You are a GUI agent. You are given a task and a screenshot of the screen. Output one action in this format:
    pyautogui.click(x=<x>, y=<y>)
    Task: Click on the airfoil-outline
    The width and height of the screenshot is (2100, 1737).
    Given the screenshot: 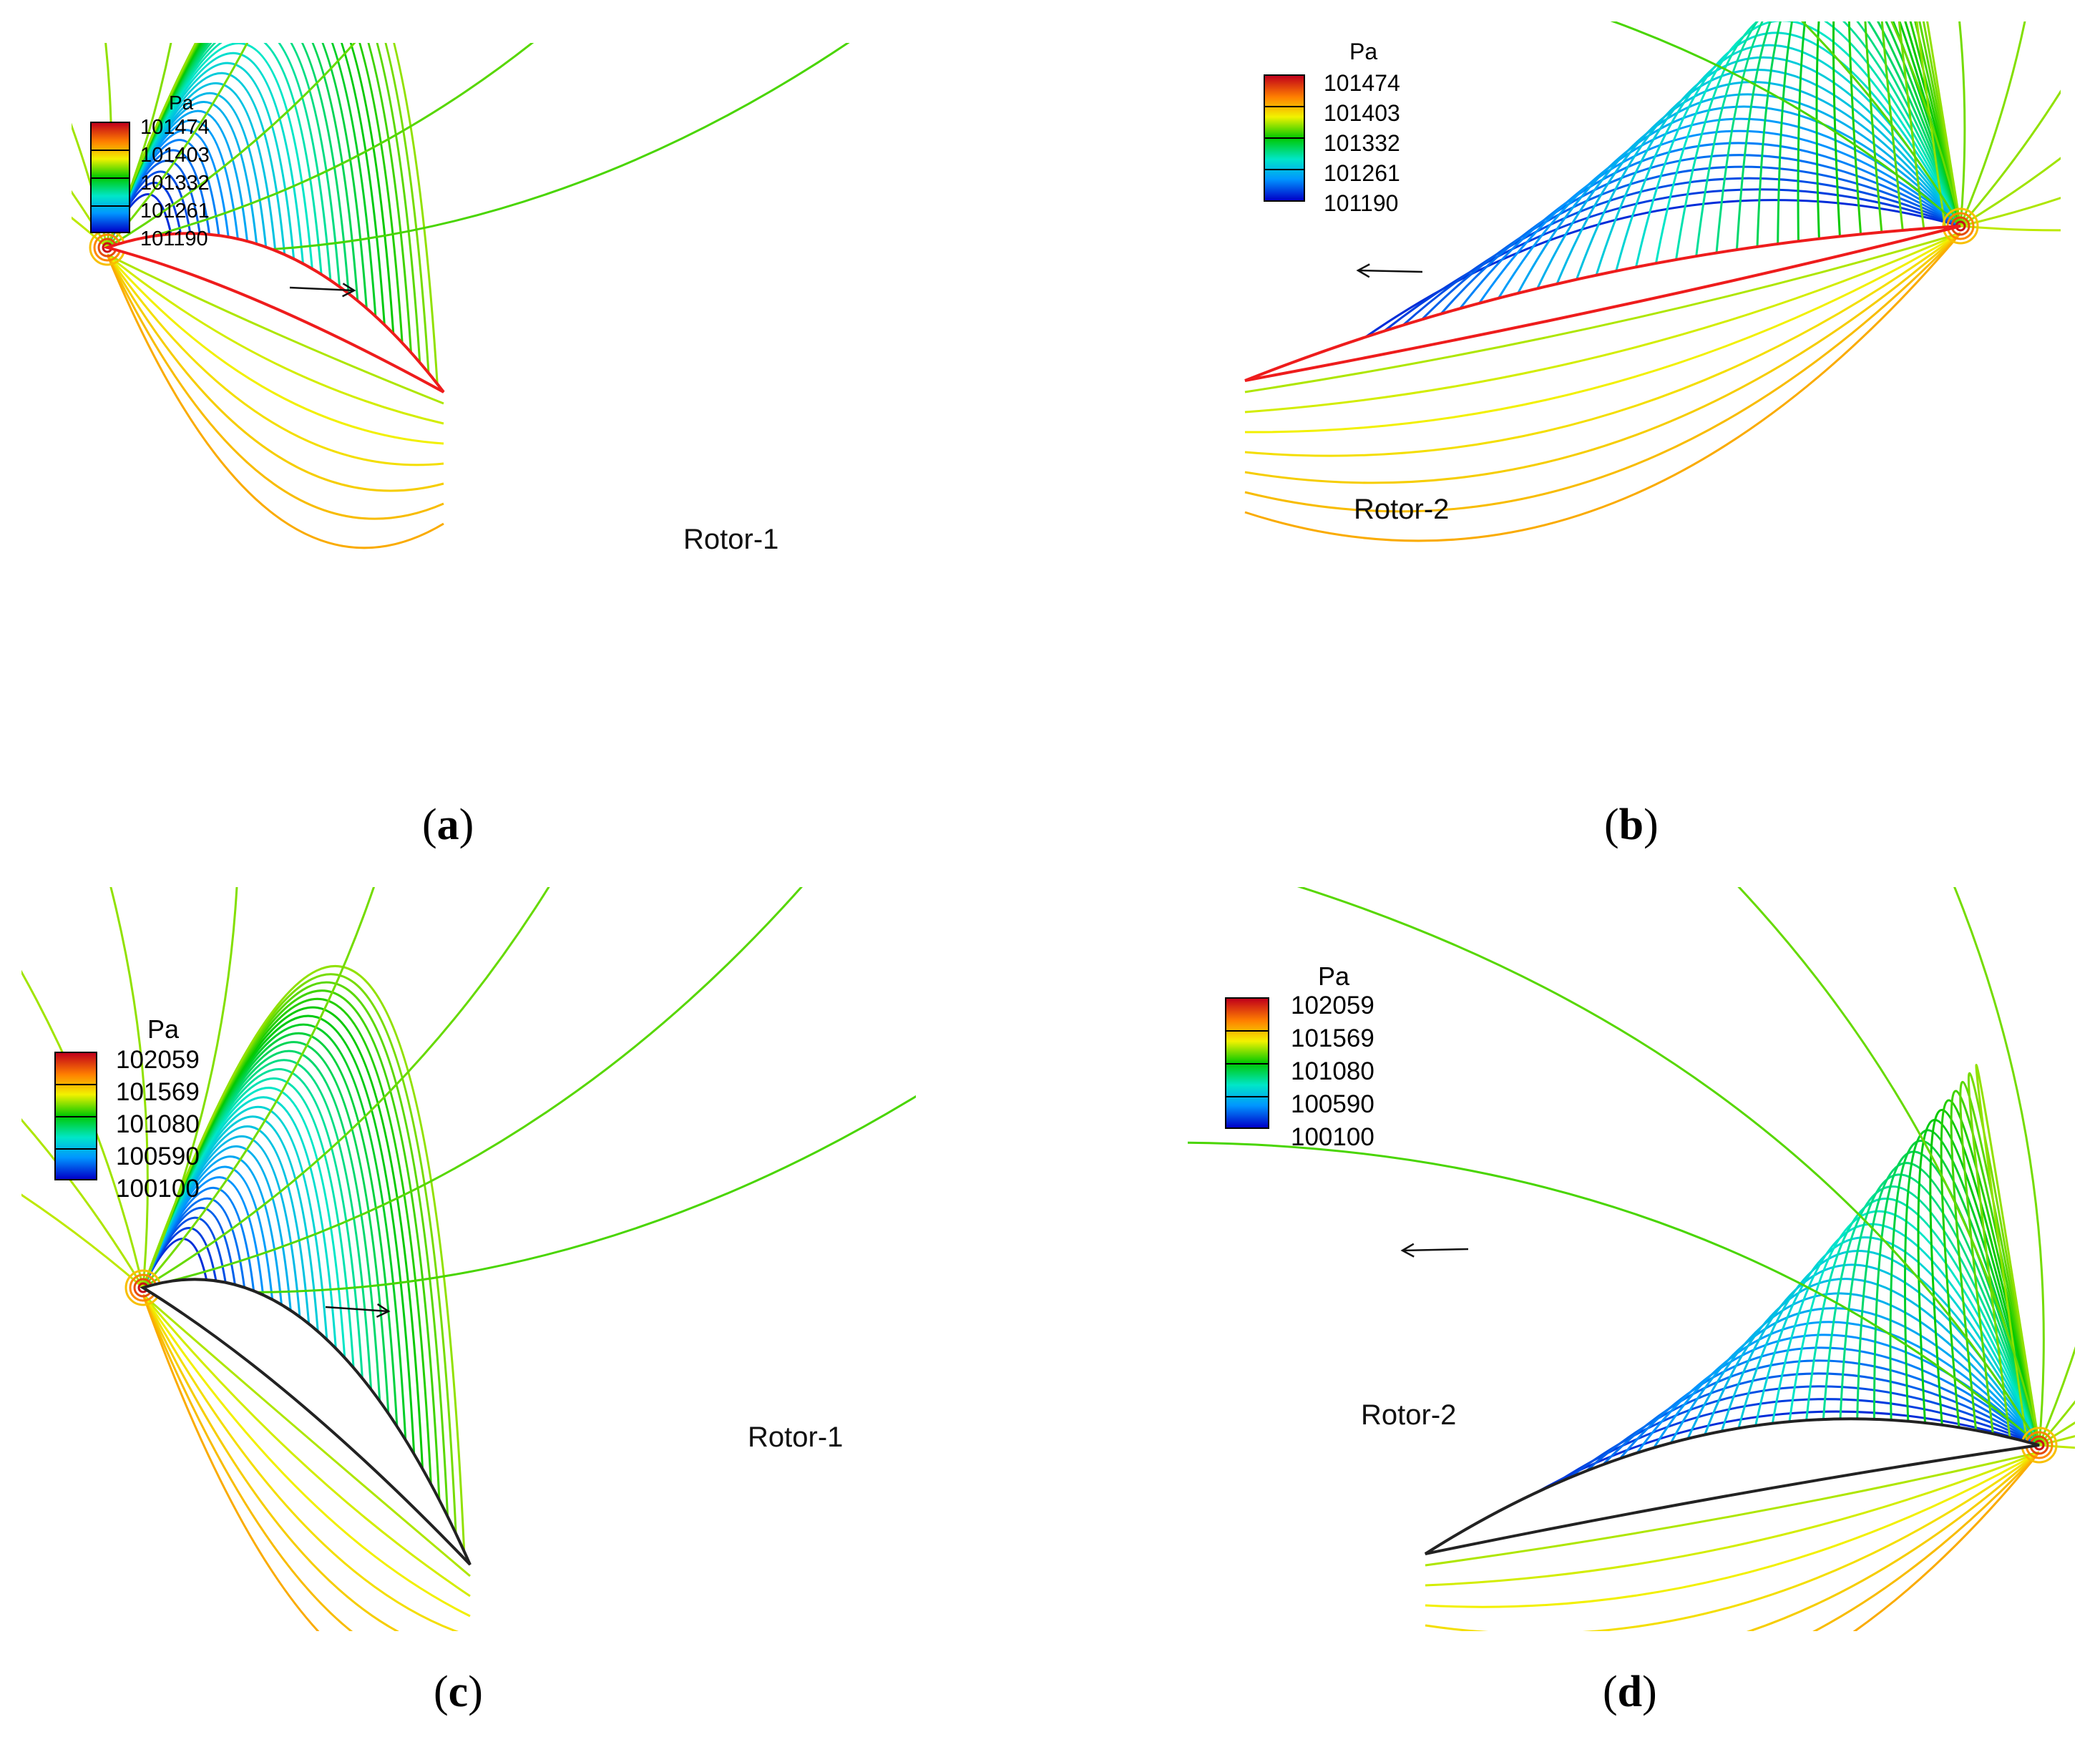 What is the action you would take?
    pyautogui.click(x=306, y=1422)
    